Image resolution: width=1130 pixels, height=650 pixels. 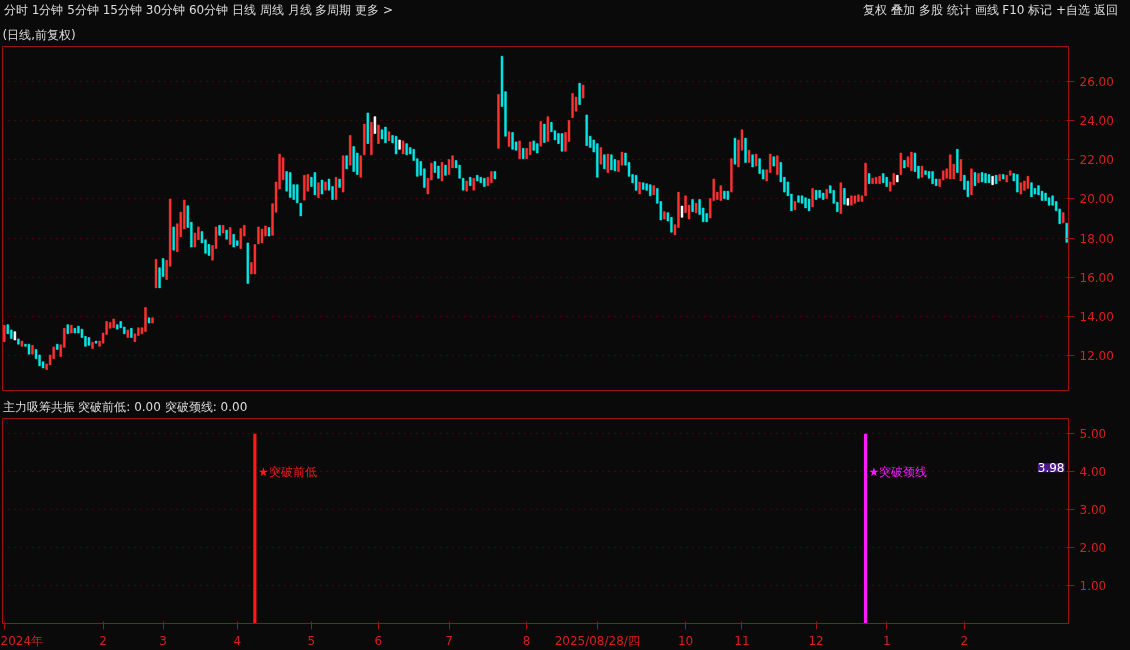 What do you see at coordinates (22, 640) in the screenshot?
I see `x-tick-label: 2024年` at bounding box center [22, 640].